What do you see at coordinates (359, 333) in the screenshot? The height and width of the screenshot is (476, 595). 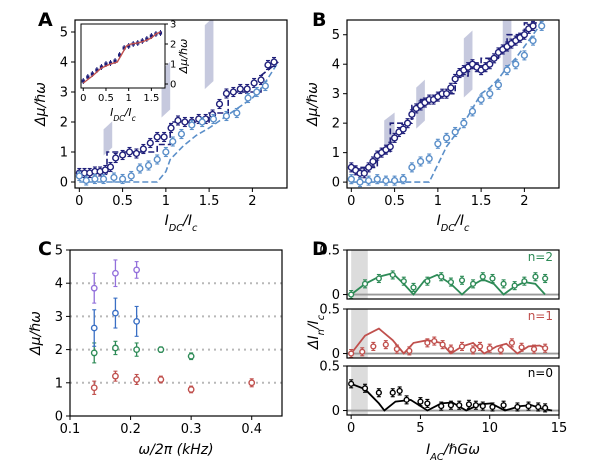 I see `panel-d-mid-shaded-band` at bounding box center [359, 333].